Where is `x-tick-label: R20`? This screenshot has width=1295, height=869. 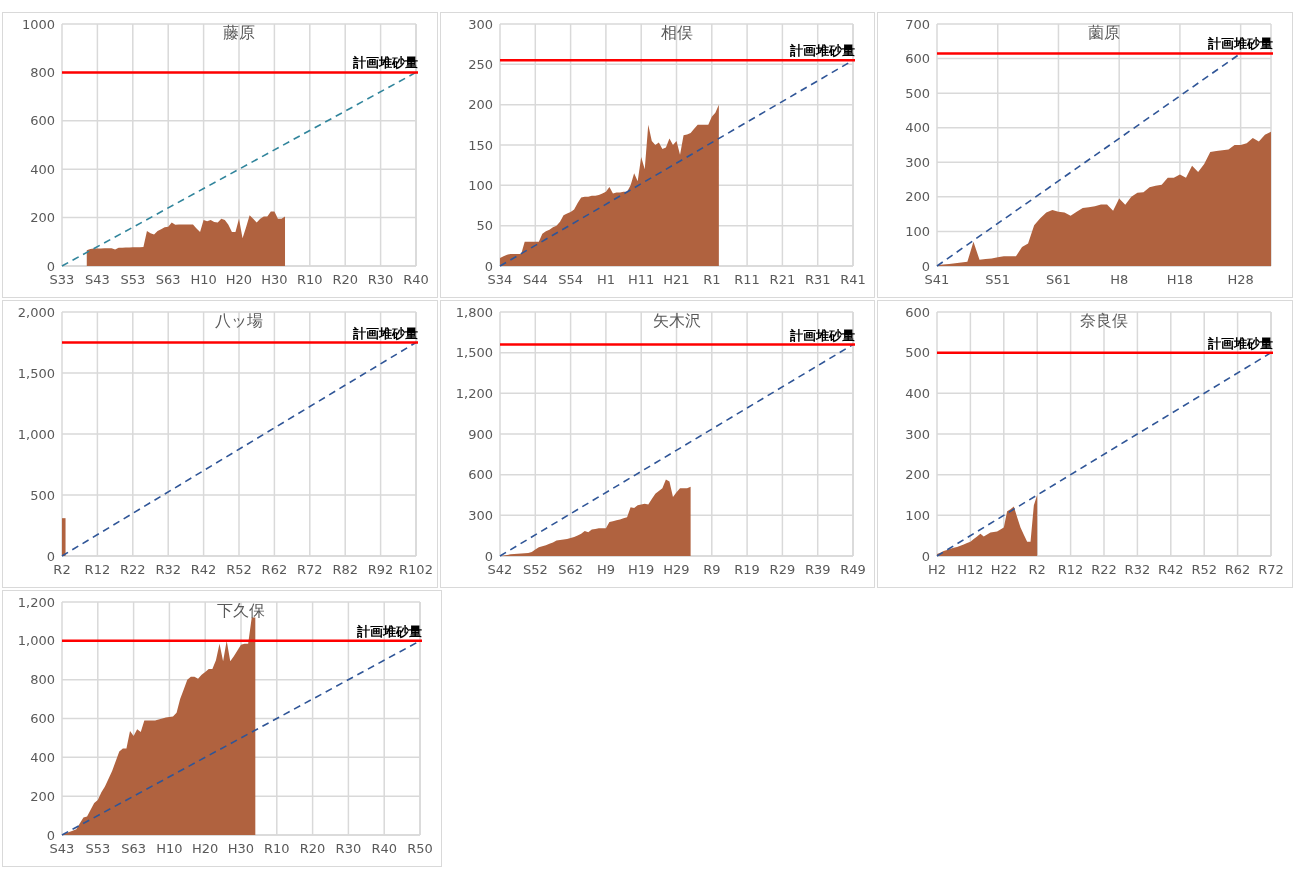
x-tick-label: R20 is located at coordinates (345, 279).